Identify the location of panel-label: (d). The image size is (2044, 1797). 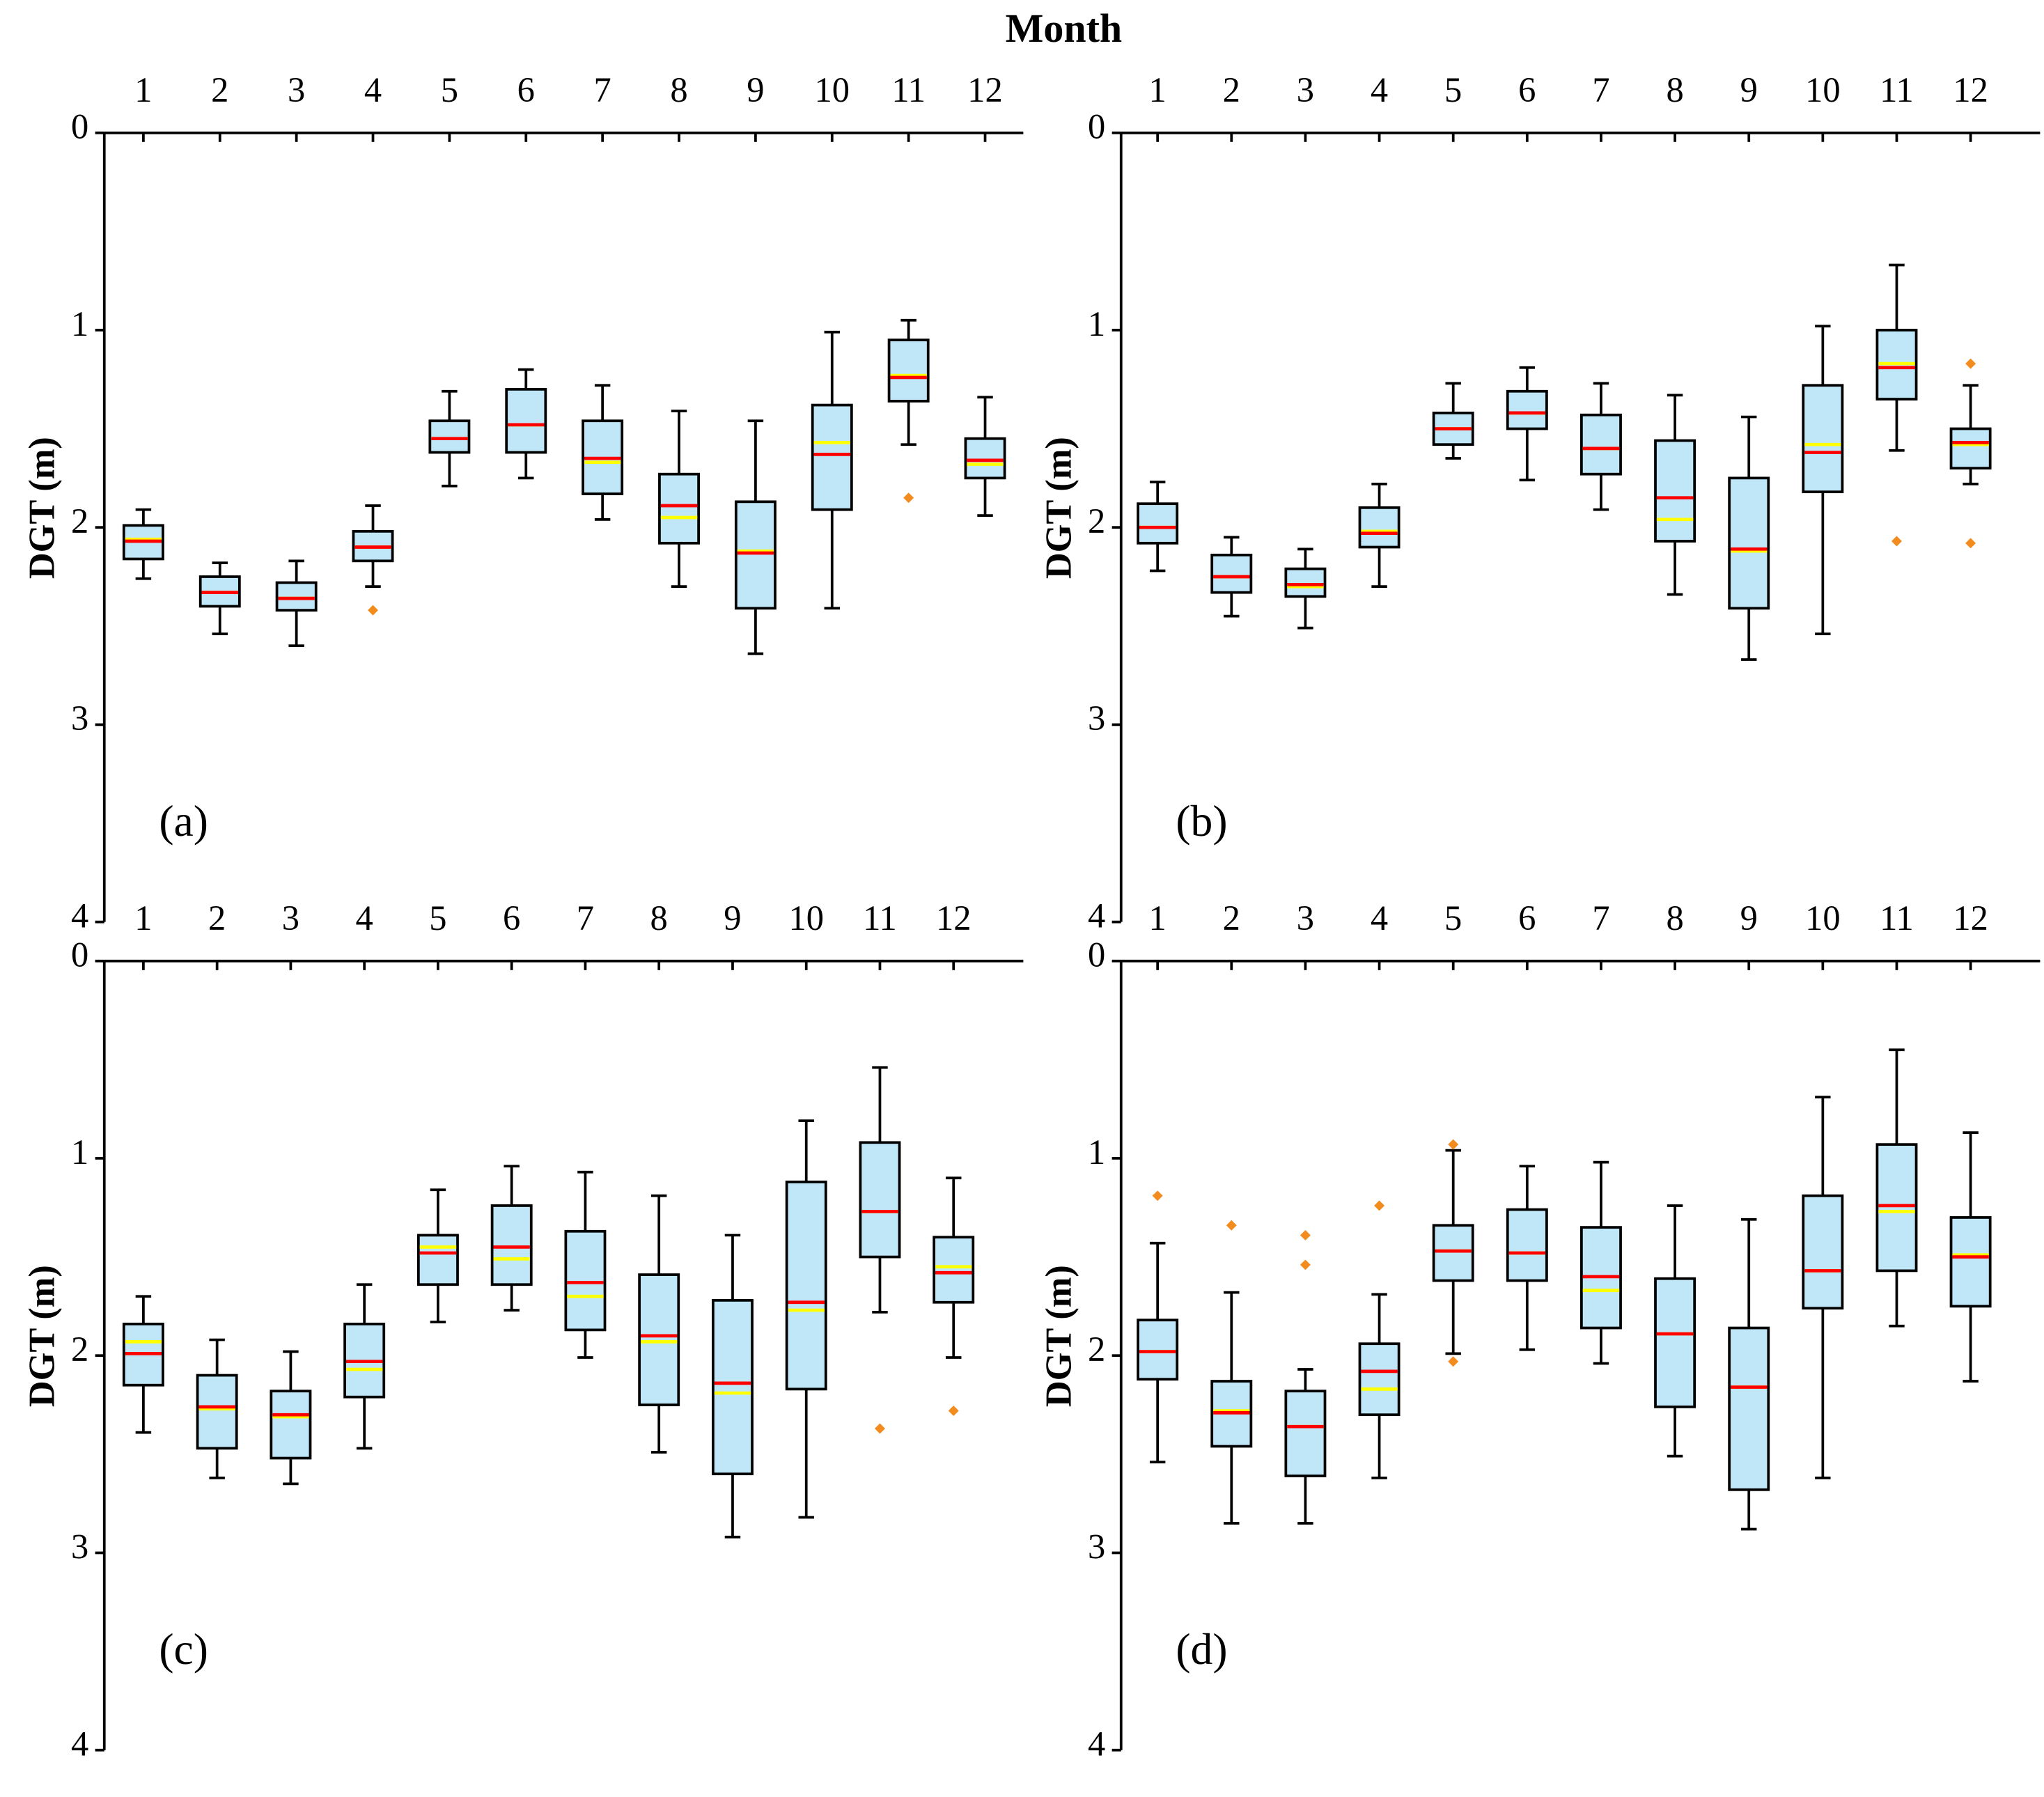
(1201, 1649).